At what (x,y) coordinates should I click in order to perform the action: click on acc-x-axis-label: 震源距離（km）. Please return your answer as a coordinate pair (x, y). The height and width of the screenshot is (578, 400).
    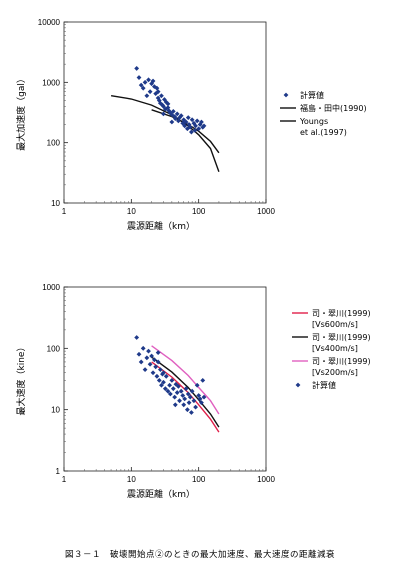
    Looking at the image, I should click on (161, 226).